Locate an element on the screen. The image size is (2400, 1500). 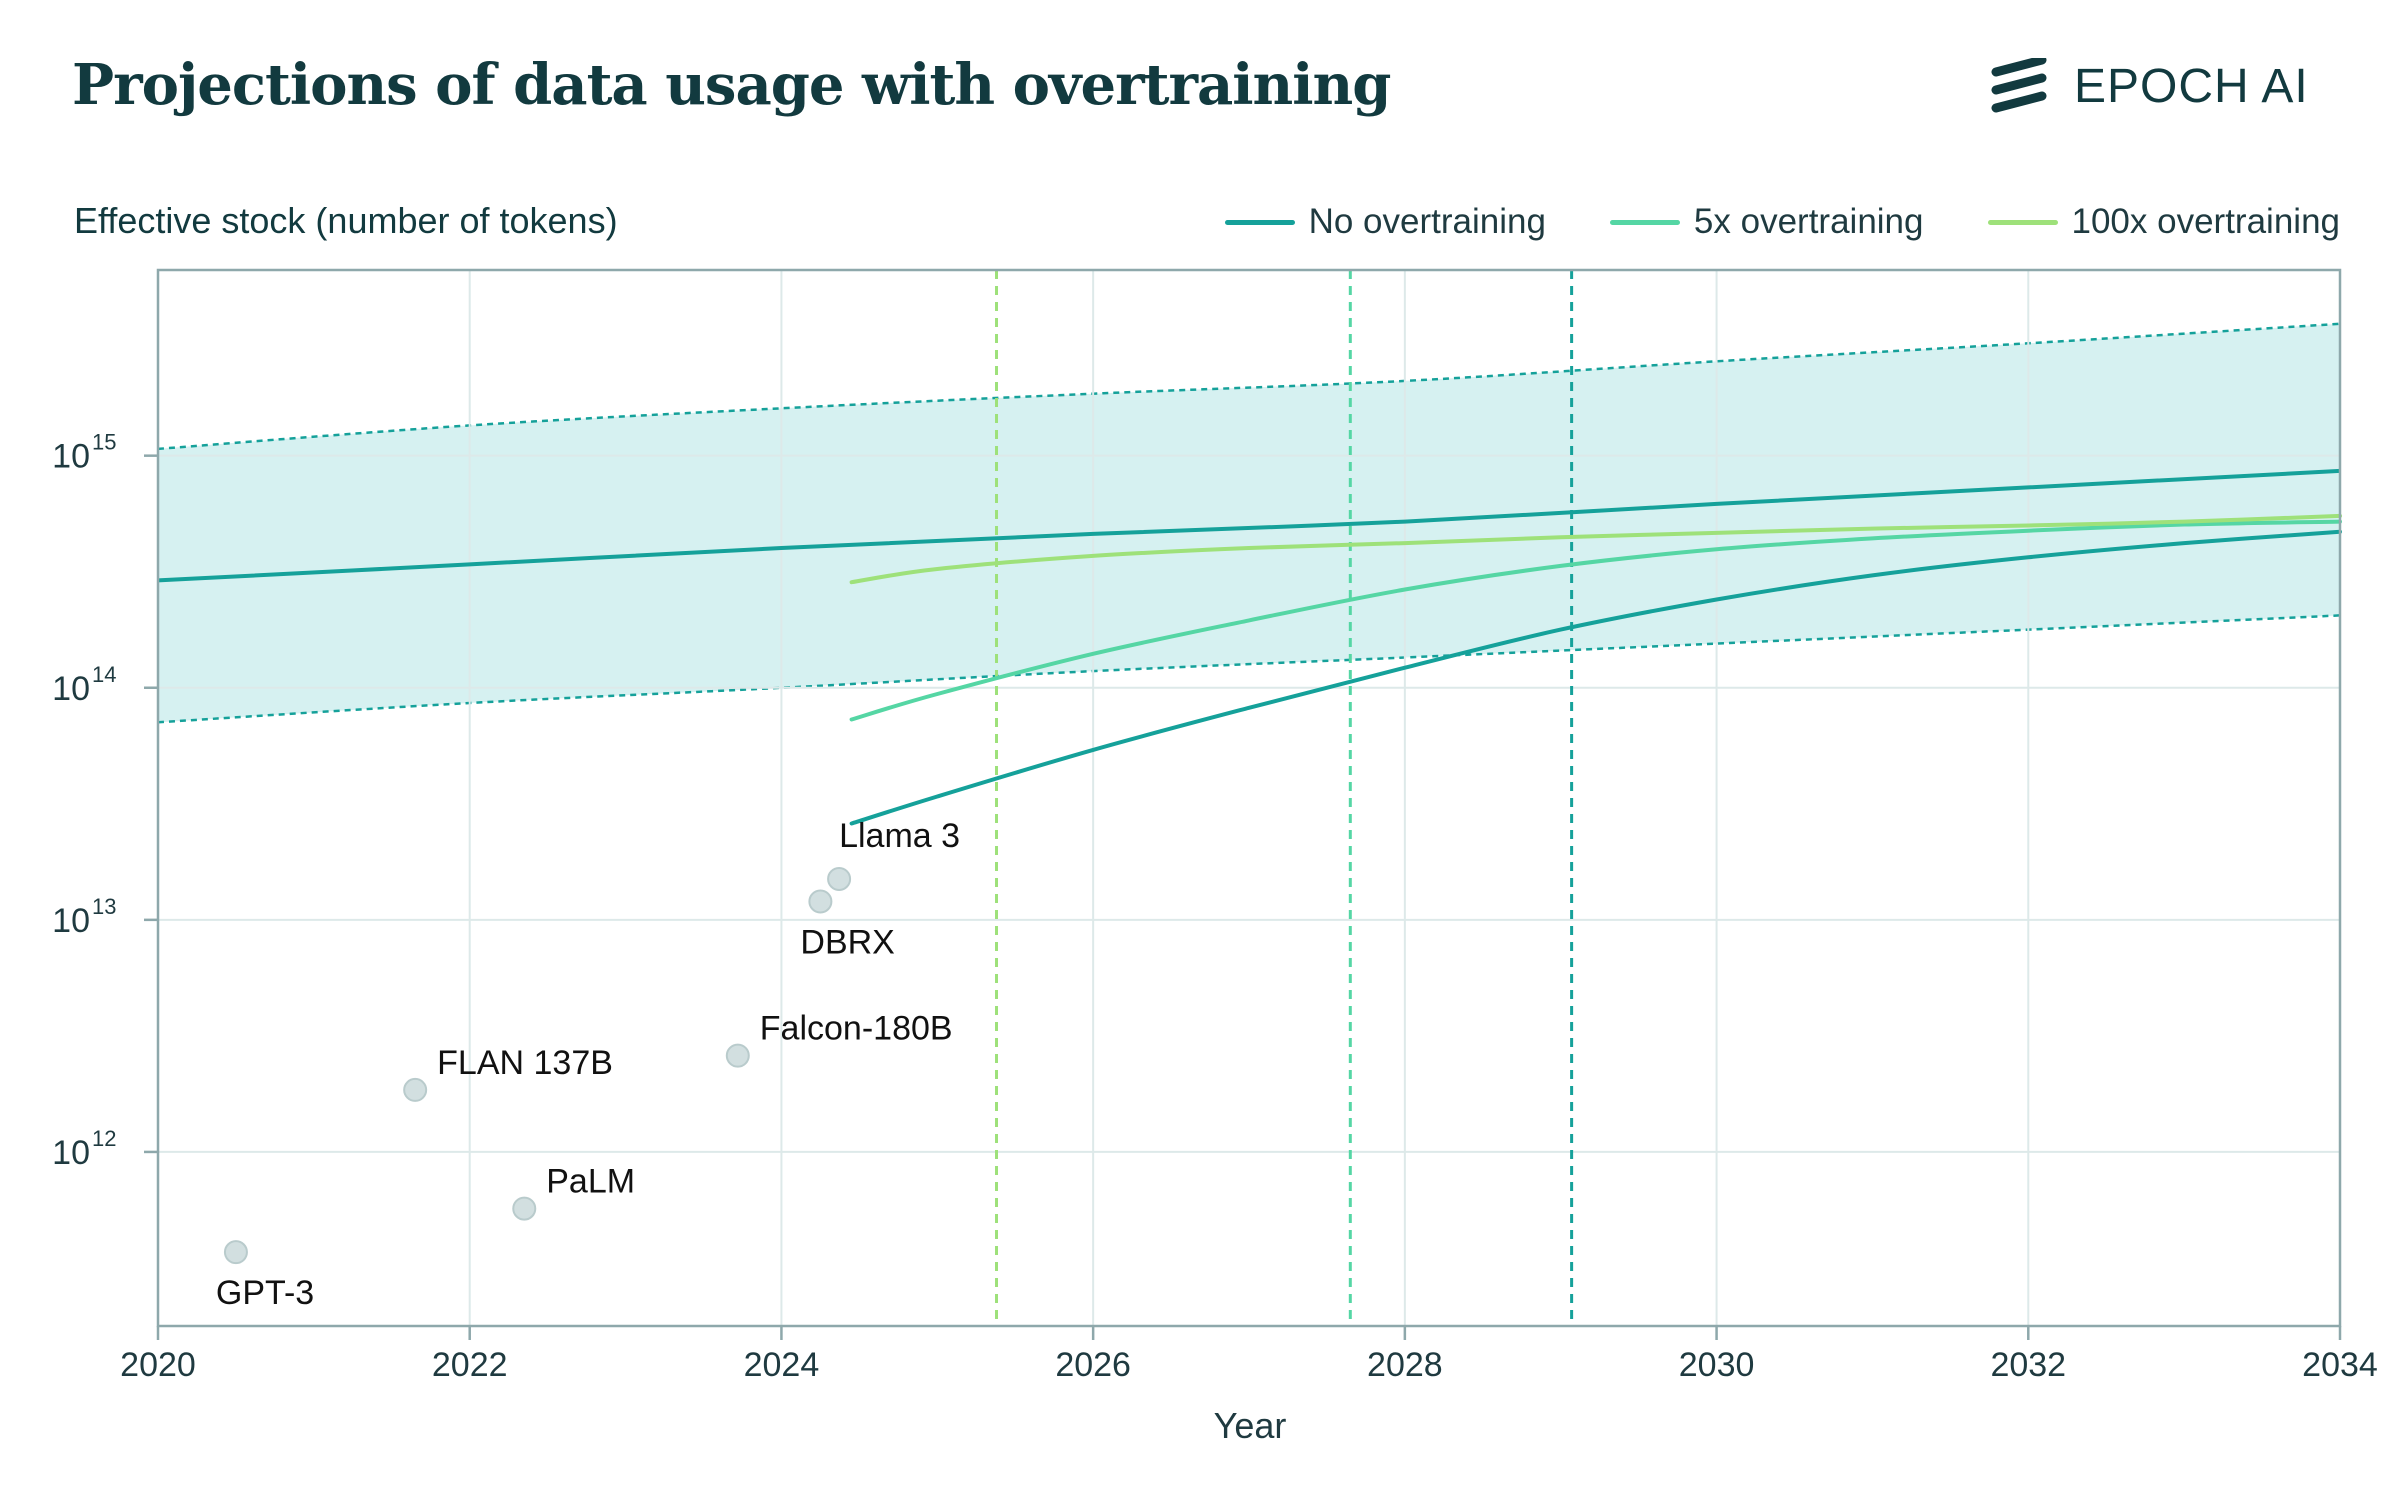
legend-label: No overtraining is located at coordinates (1427, 221).